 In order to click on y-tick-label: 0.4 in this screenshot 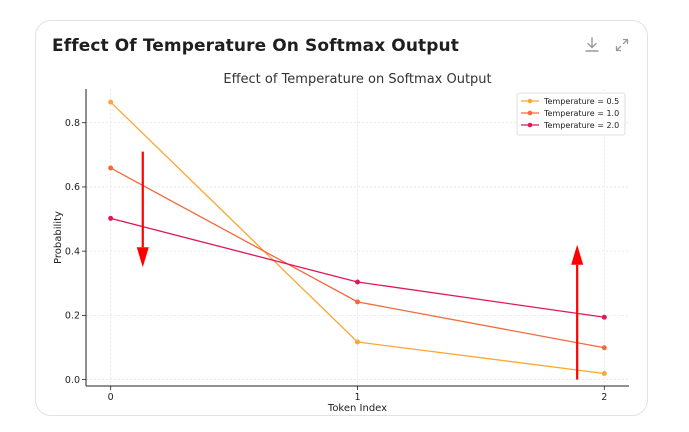, I will do `click(72, 251)`.